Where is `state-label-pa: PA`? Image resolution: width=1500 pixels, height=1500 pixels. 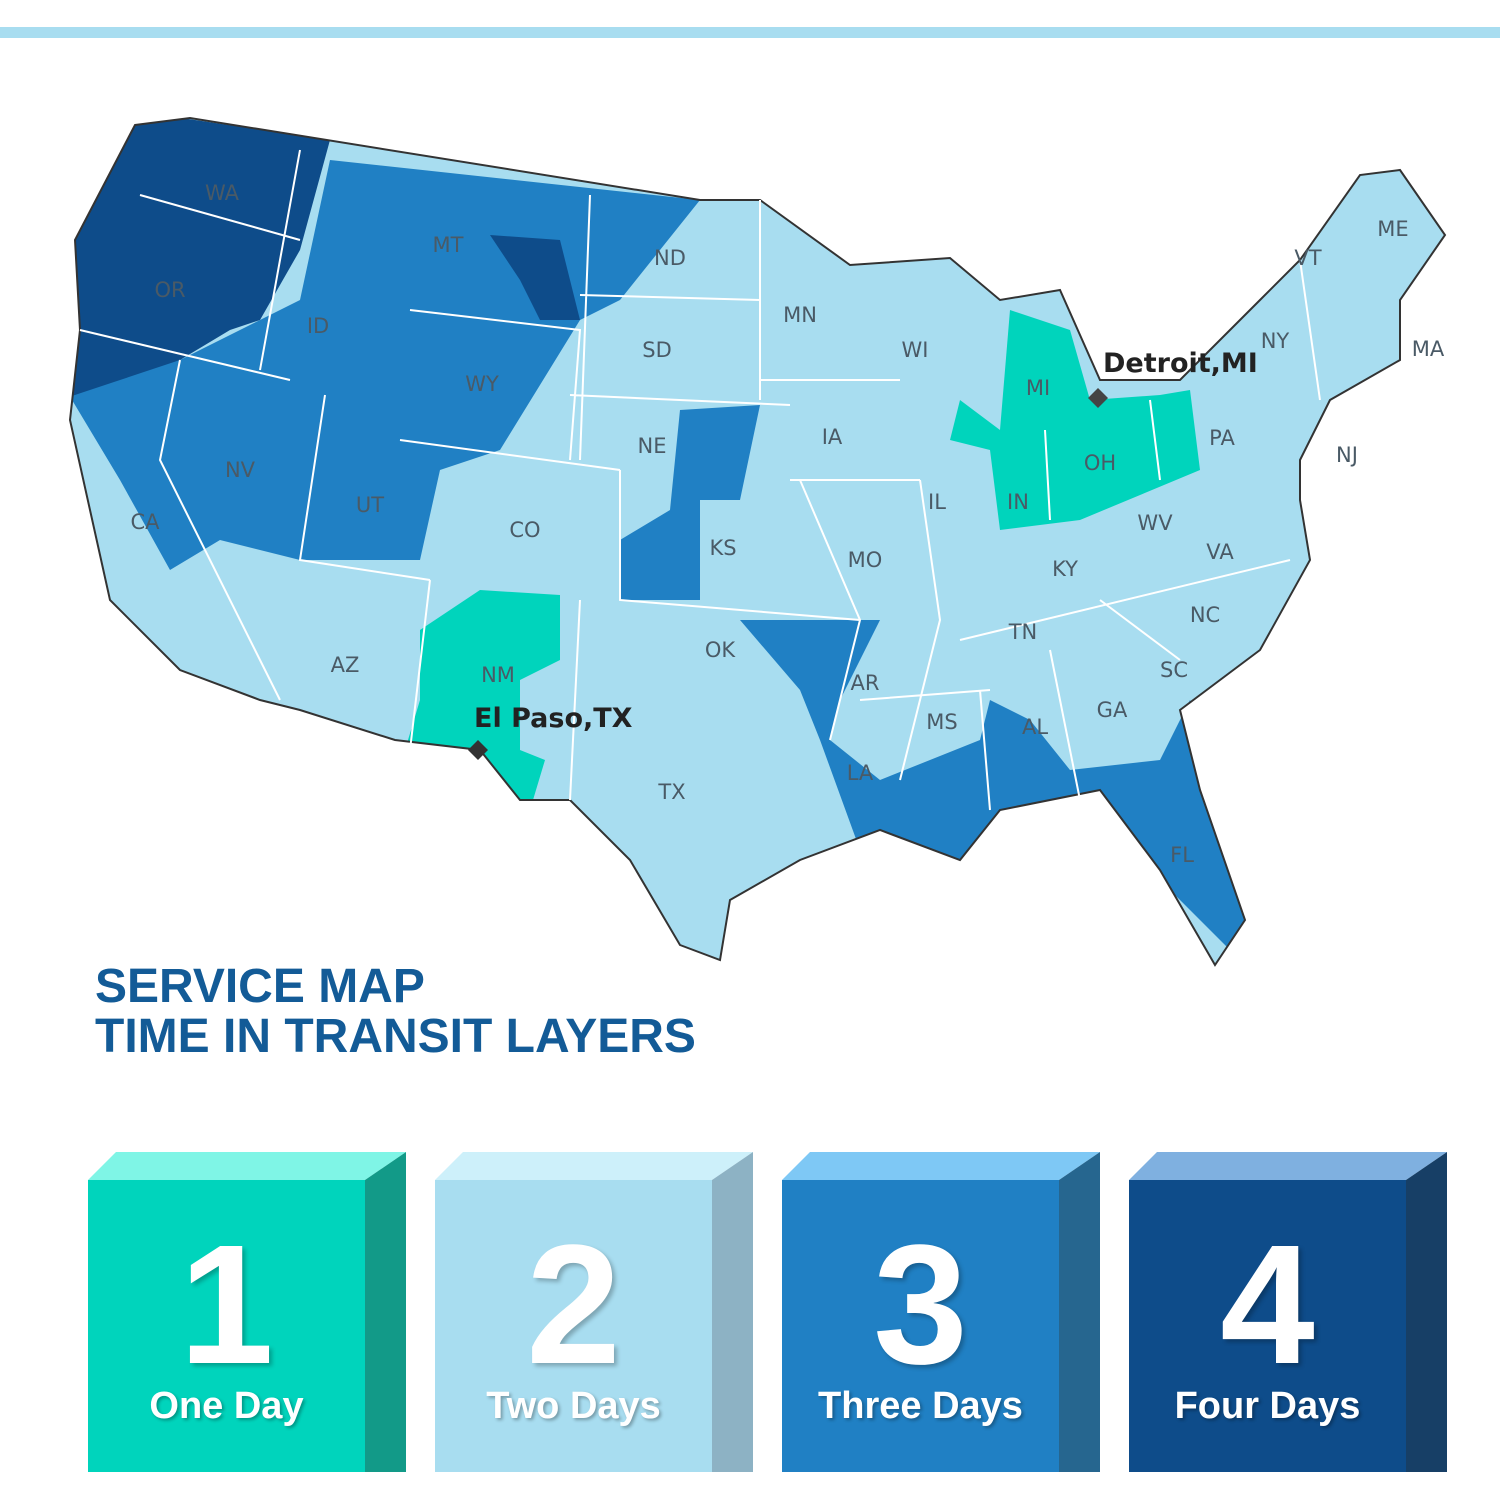 state-label-pa: PA is located at coordinates (1222, 438).